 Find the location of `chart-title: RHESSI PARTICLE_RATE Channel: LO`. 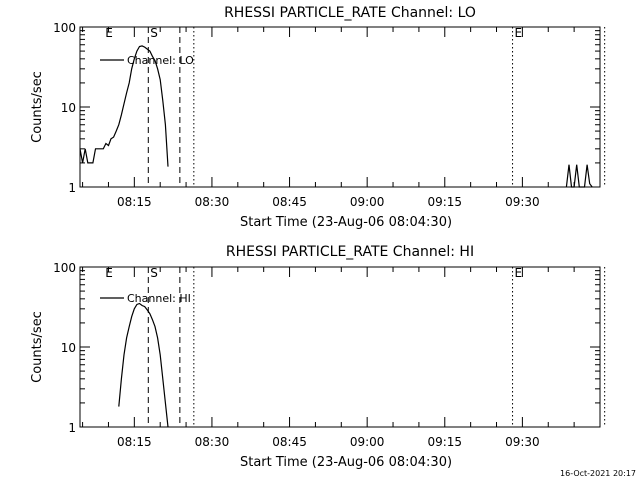

chart-title: RHESSI PARTICLE_RATE Channel: LO is located at coordinates (350, 13).